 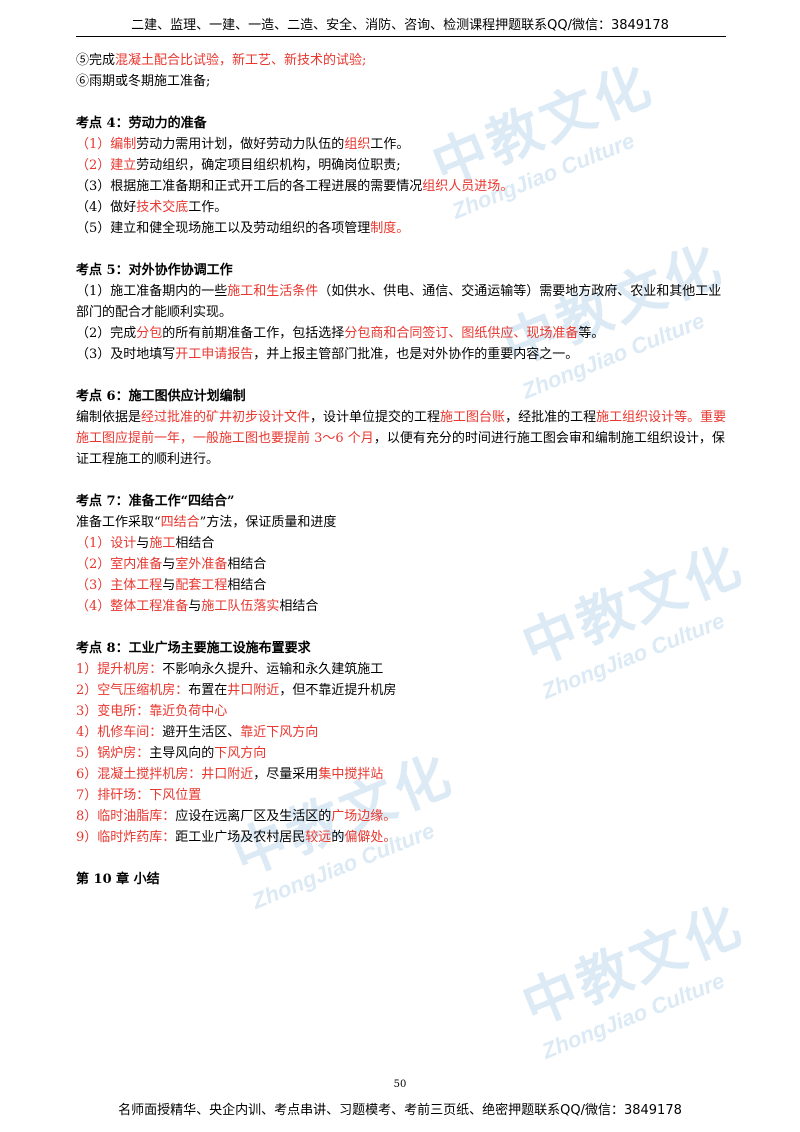 What do you see at coordinates (152, 711) in the screenshot?
I see `highlight-text: 3）变电所：靠近负荷中心` at bounding box center [152, 711].